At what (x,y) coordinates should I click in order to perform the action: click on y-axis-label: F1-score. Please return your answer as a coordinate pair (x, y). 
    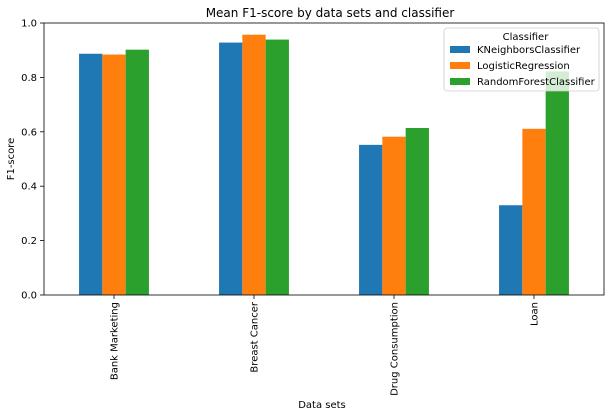
    Looking at the image, I should click on (11, 159).